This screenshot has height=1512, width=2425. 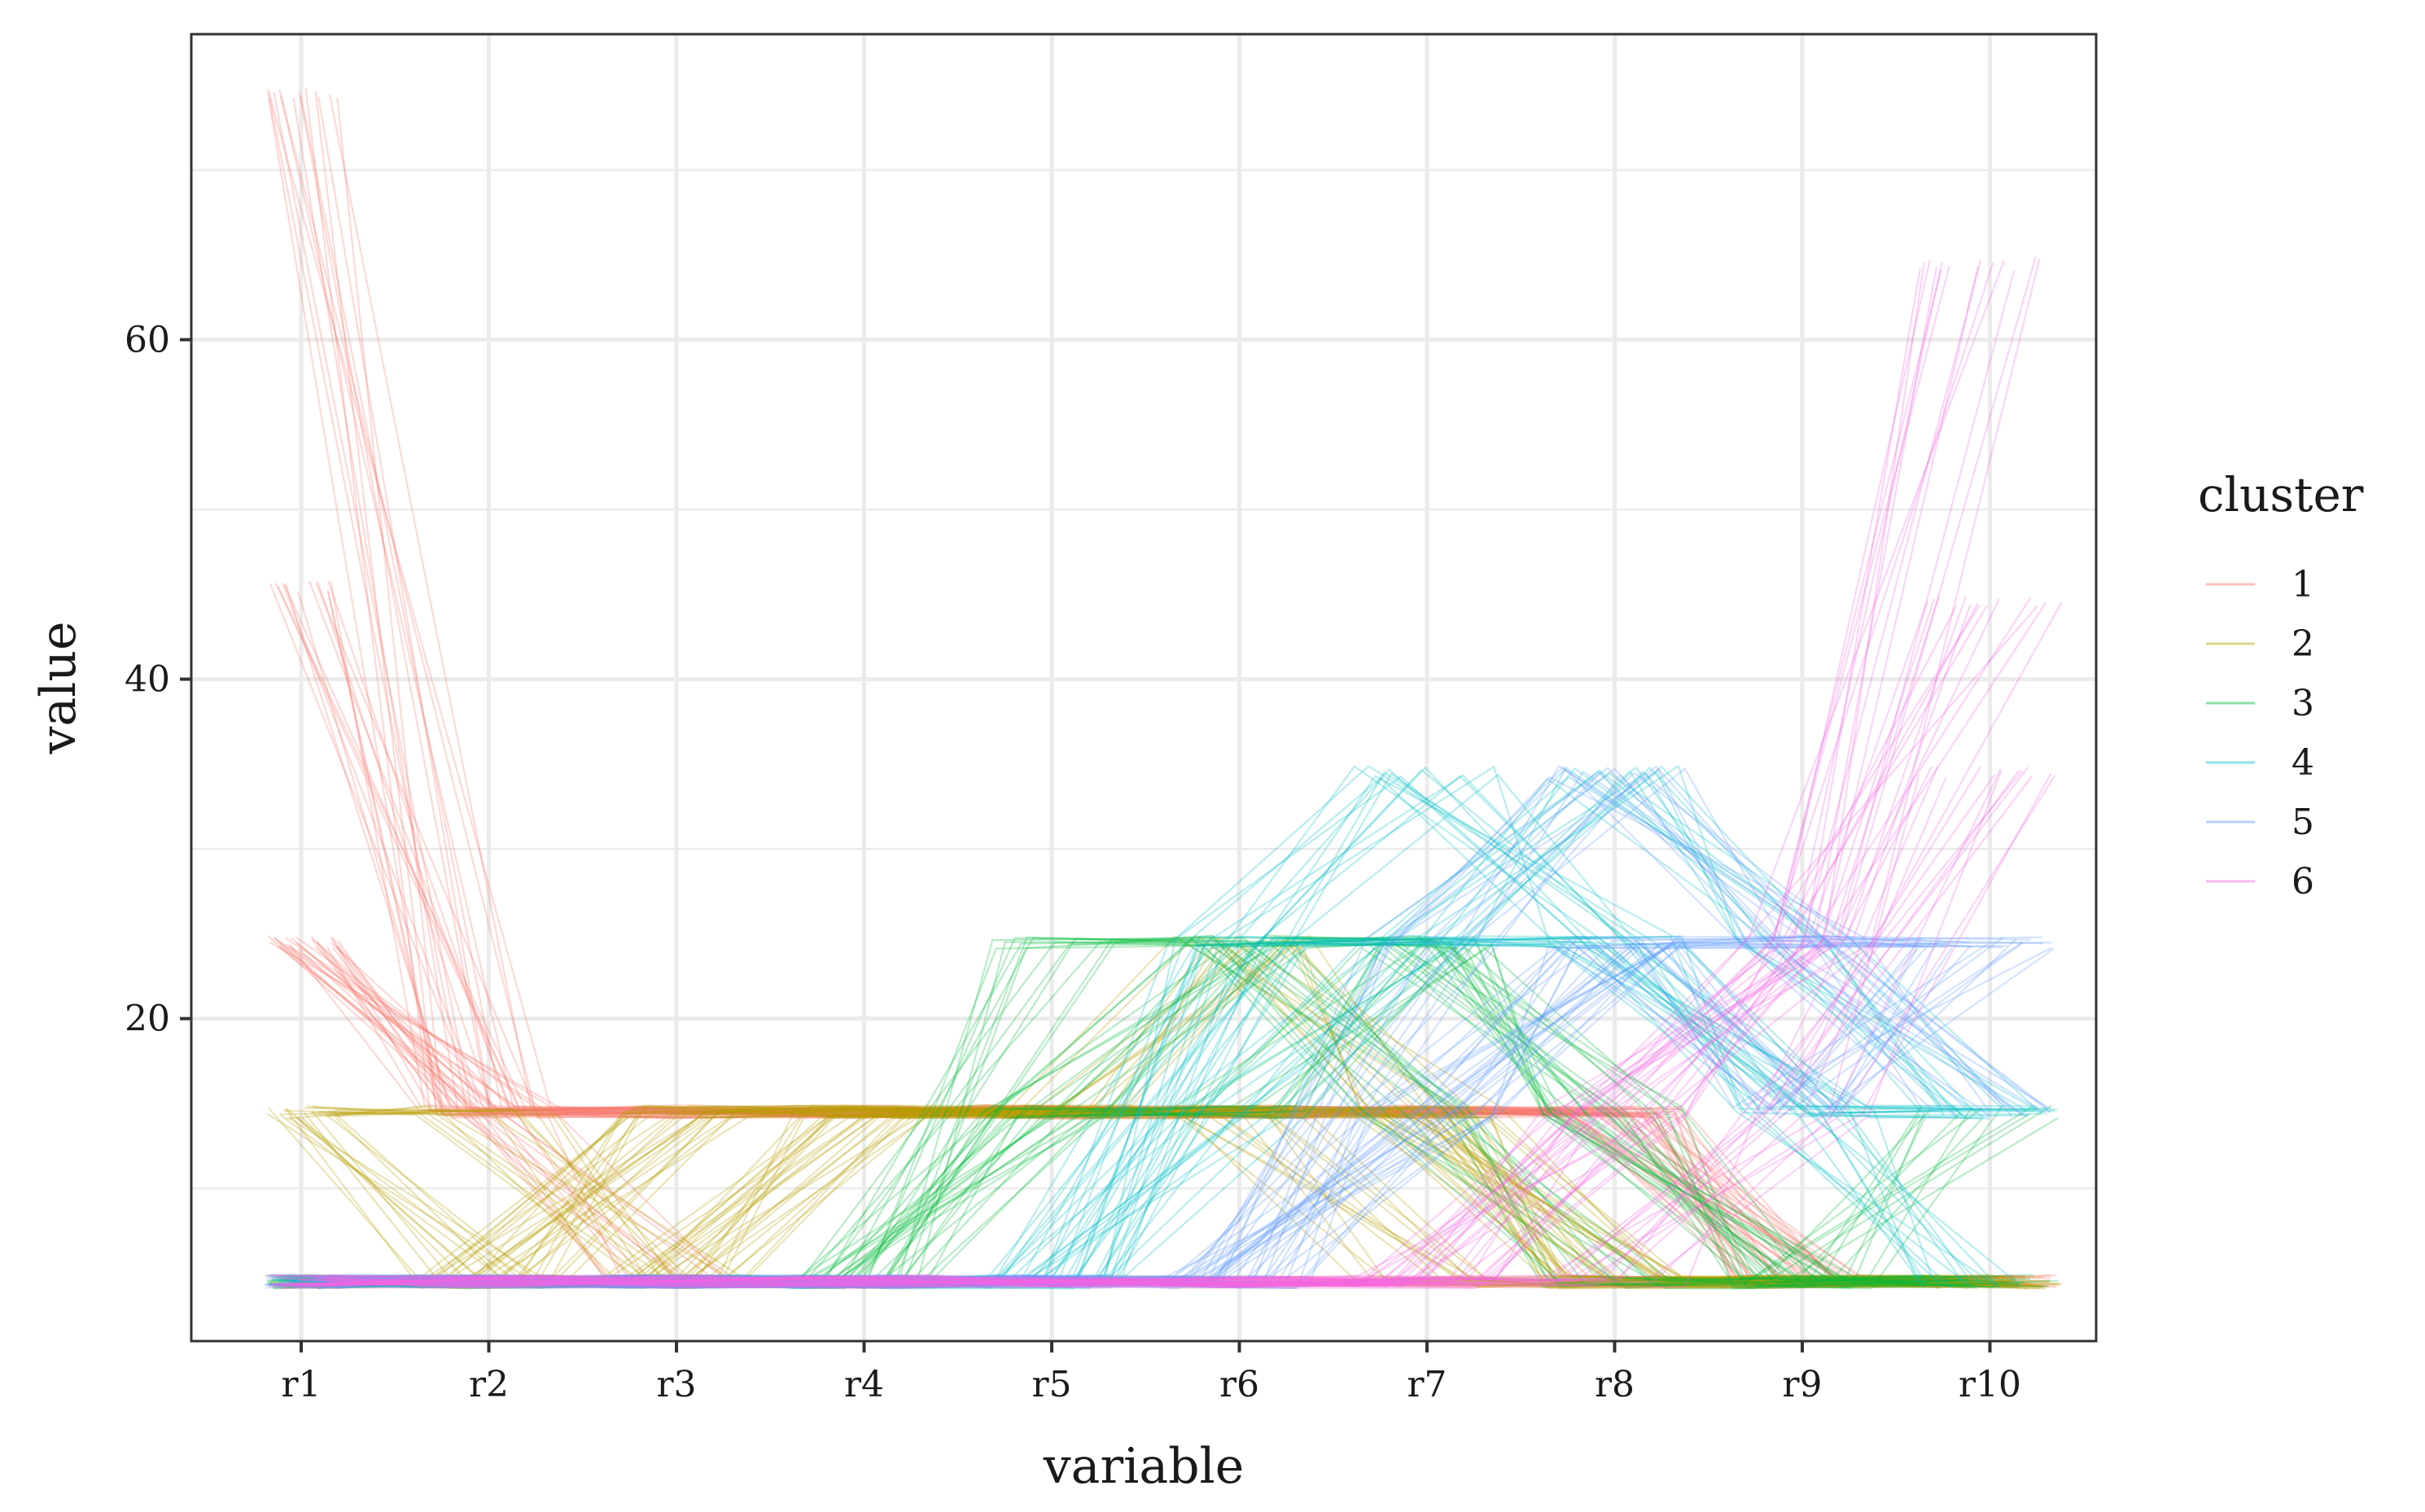 What do you see at coordinates (1615, 1384) in the screenshot?
I see `x-tick-label: r8` at bounding box center [1615, 1384].